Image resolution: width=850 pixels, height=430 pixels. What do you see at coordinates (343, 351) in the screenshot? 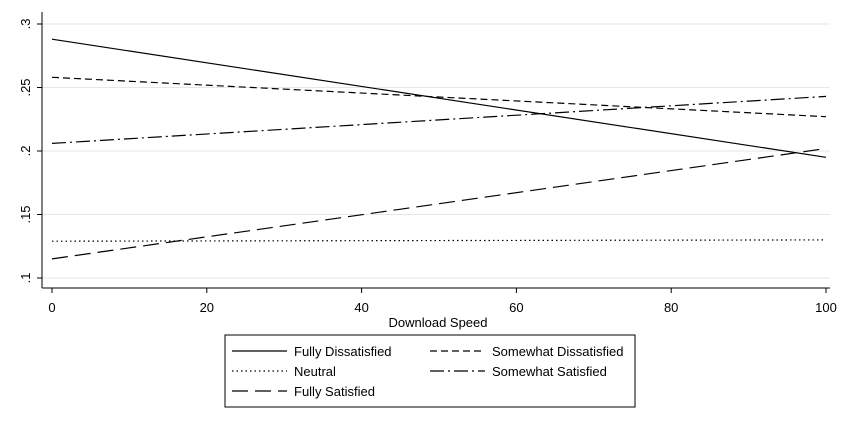
I see `legend-label-fully-dissatisfied: Fully Dissatisfied` at bounding box center [343, 351].